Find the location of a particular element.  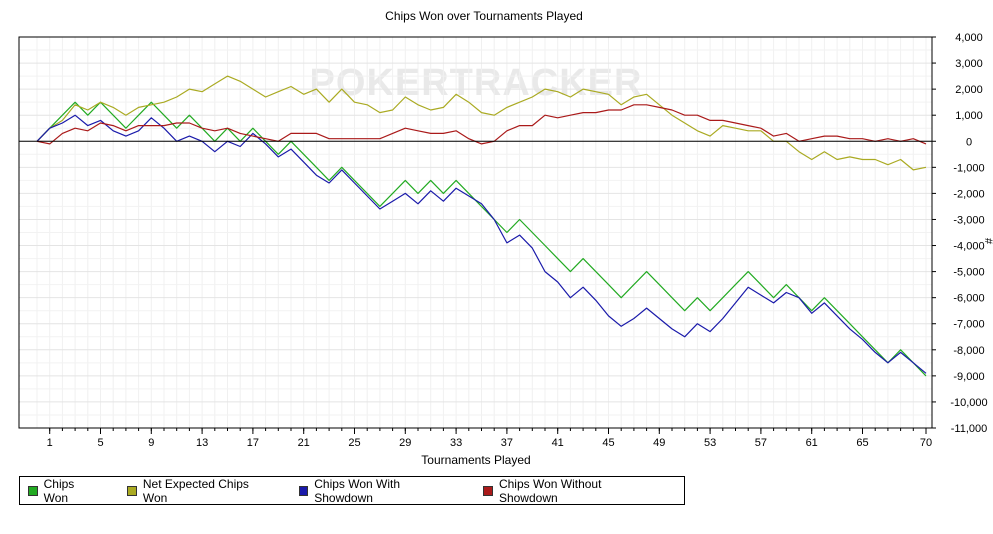

y-tick-label: 3,000 is located at coordinates (969, 64).